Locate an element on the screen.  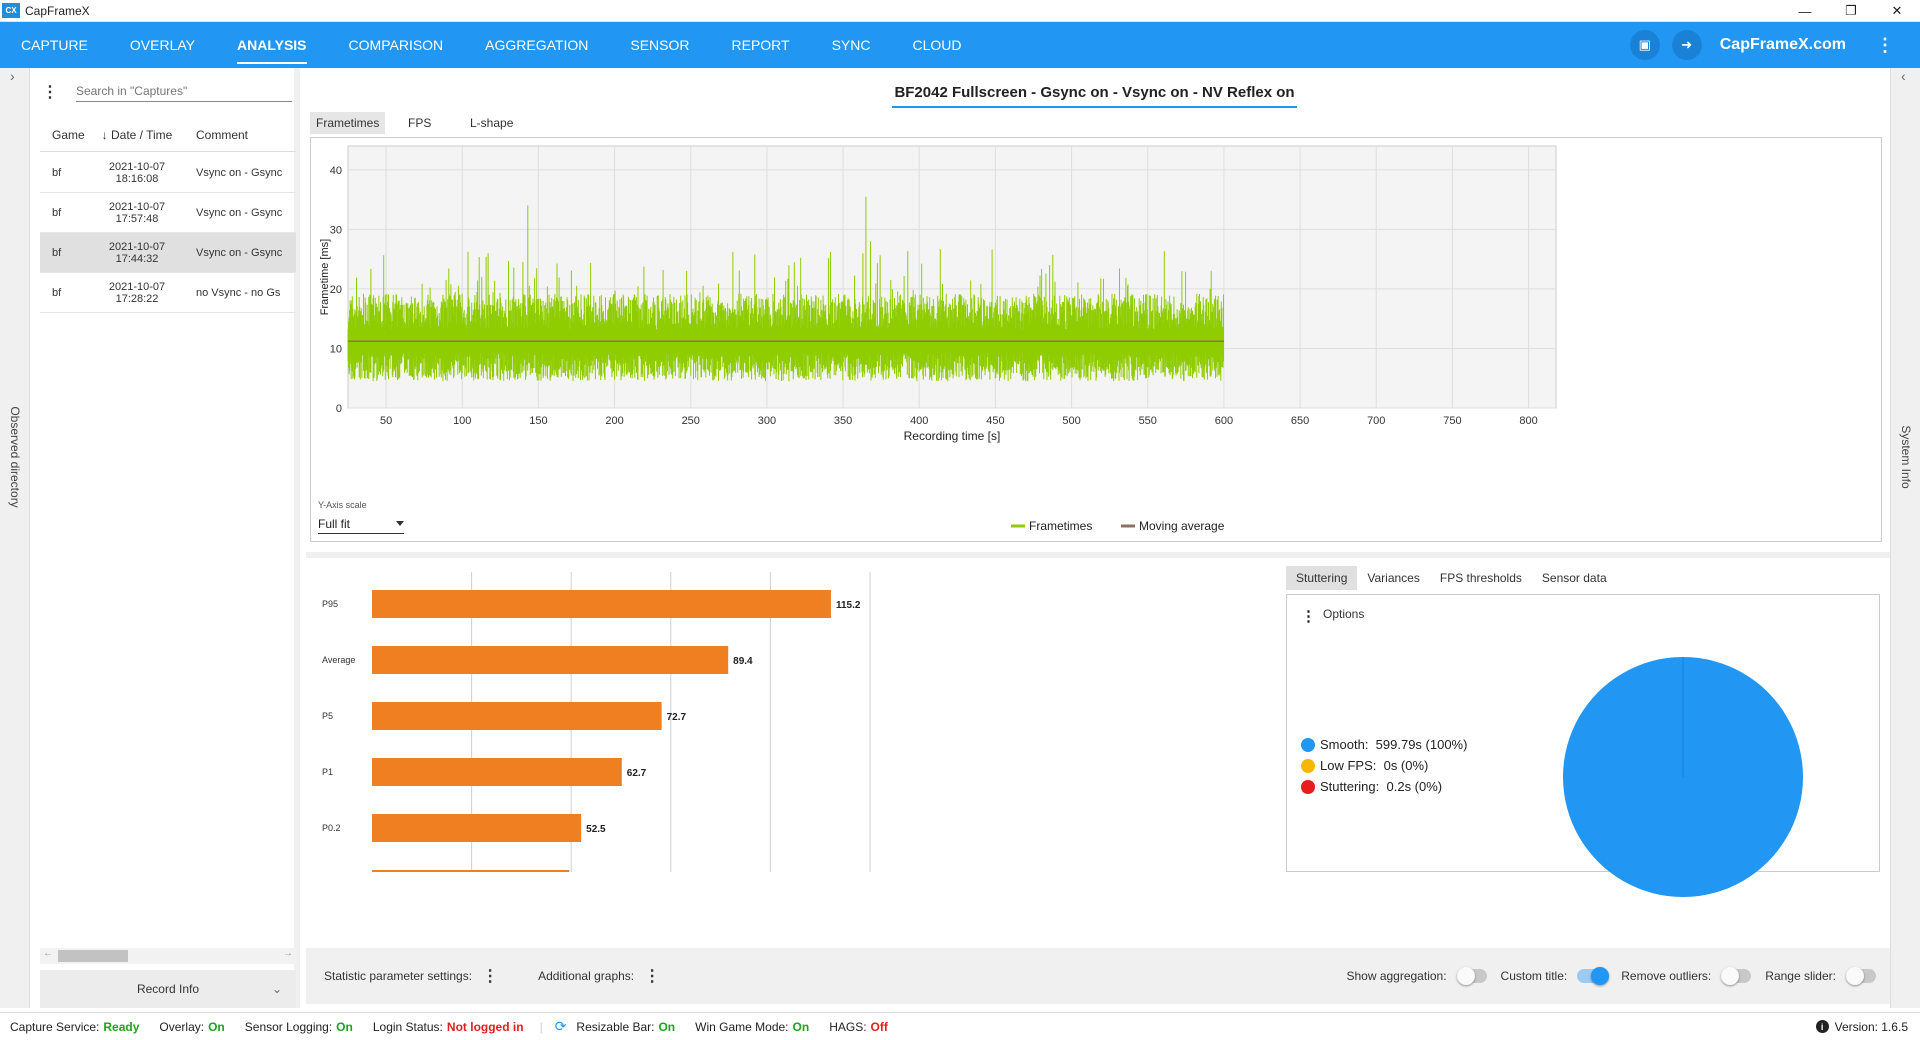
login-button: ➜ is located at coordinates (1686, 45).